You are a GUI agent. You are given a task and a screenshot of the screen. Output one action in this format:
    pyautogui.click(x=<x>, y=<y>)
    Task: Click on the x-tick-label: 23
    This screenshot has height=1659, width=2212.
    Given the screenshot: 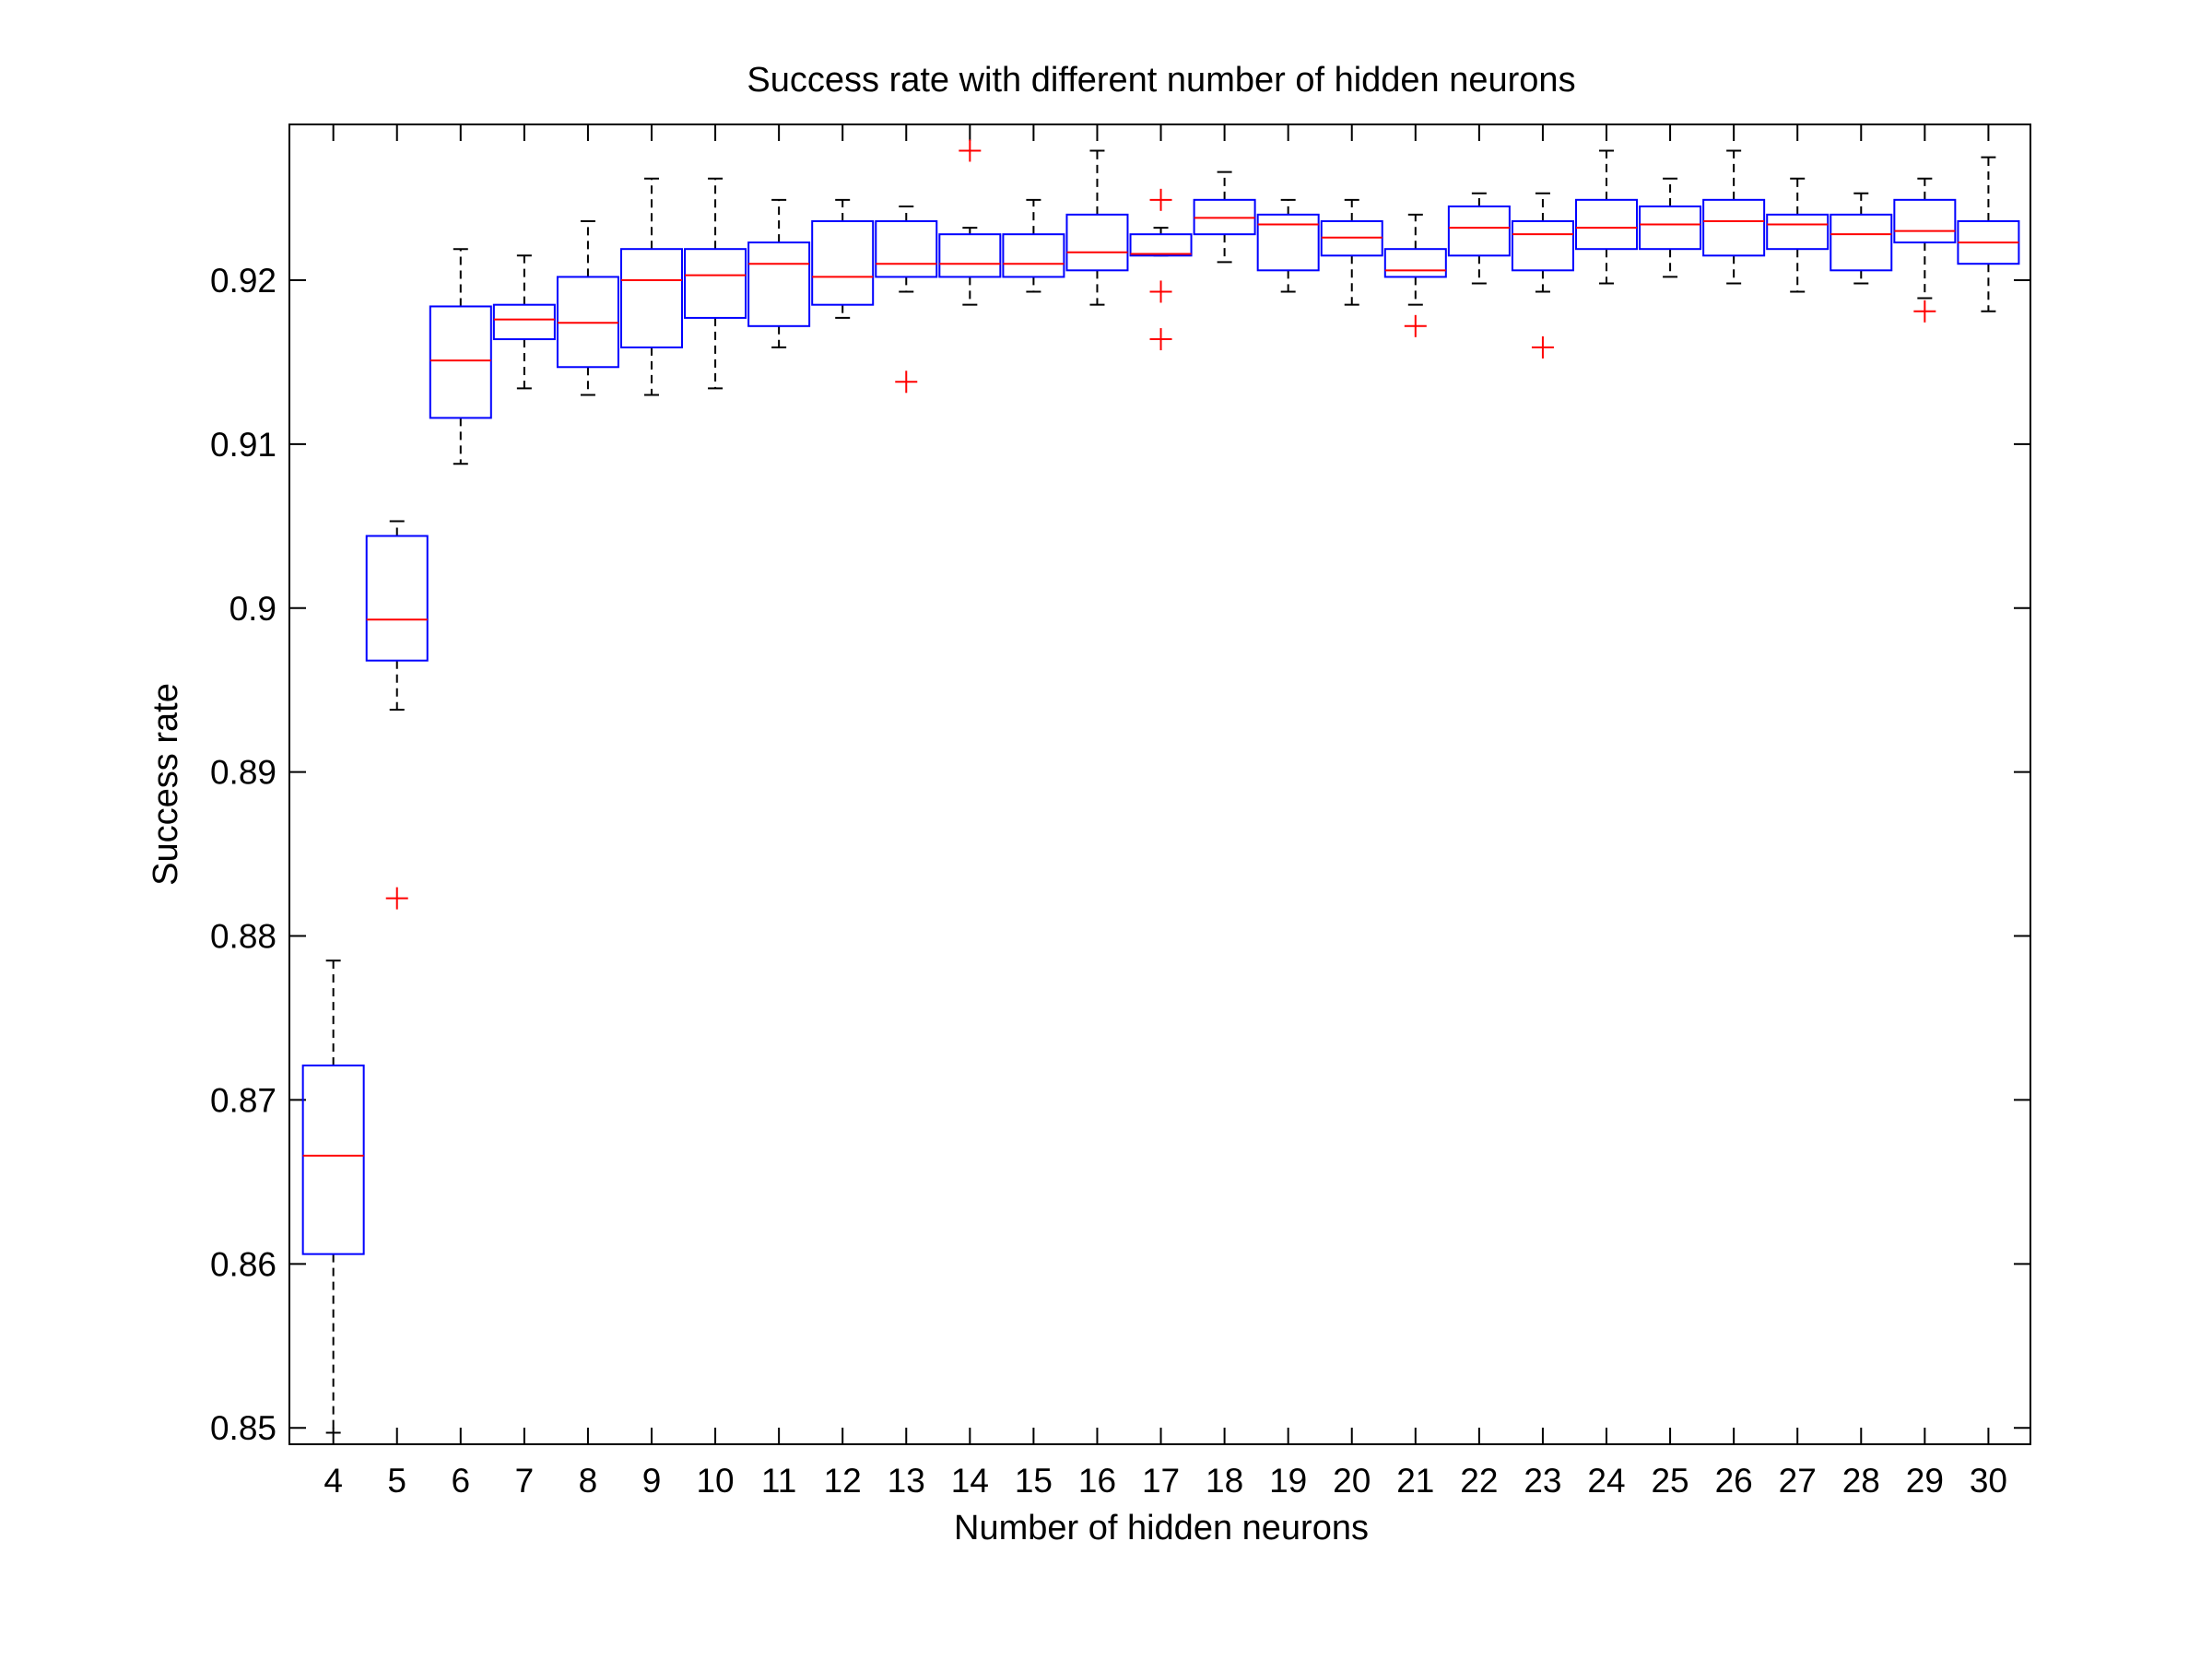 What is the action you would take?
    pyautogui.click(x=1542, y=1481)
    